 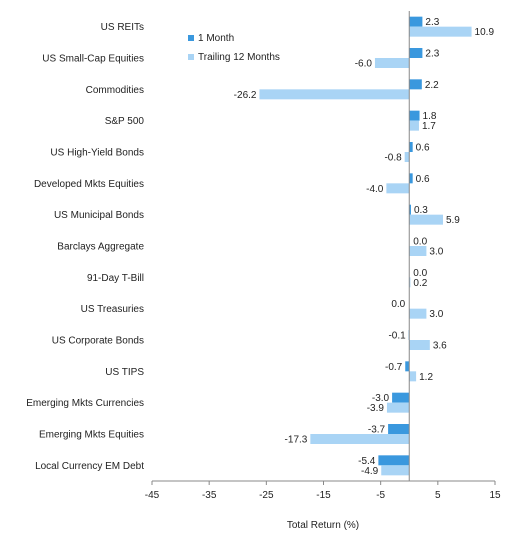 What do you see at coordinates (89, 466) in the screenshot?
I see `category-label: Local Currency EM Debt` at bounding box center [89, 466].